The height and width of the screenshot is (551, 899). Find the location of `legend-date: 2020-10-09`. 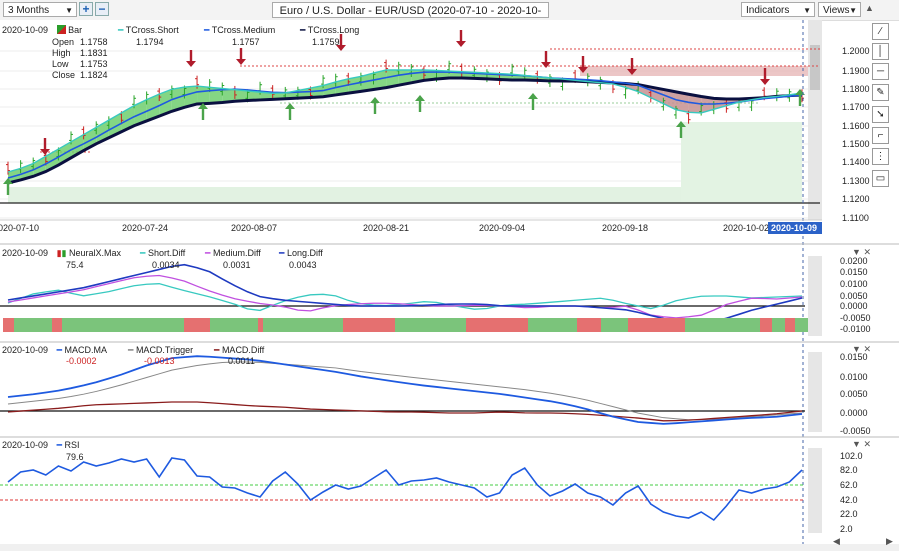

legend-date: 2020-10-09 is located at coordinates (25, 30).